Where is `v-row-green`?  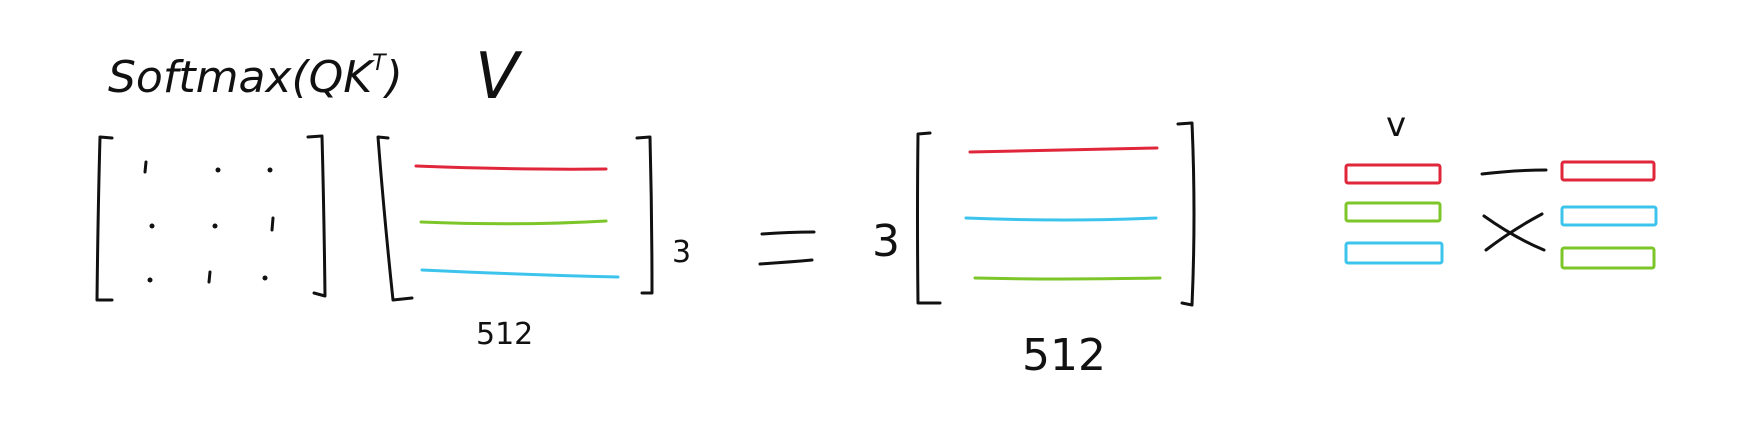 v-row-green is located at coordinates (513, 222).